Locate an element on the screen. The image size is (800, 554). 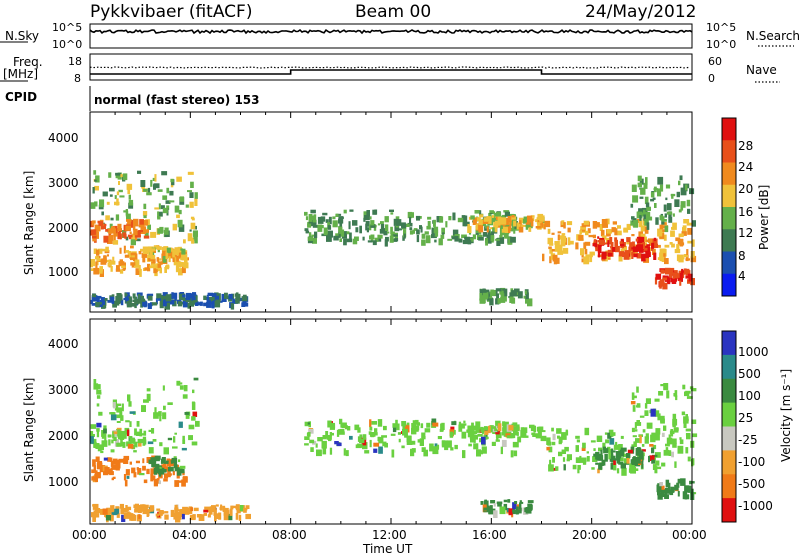
noise-search-label: N.Search is located at coordinates (773, 36).